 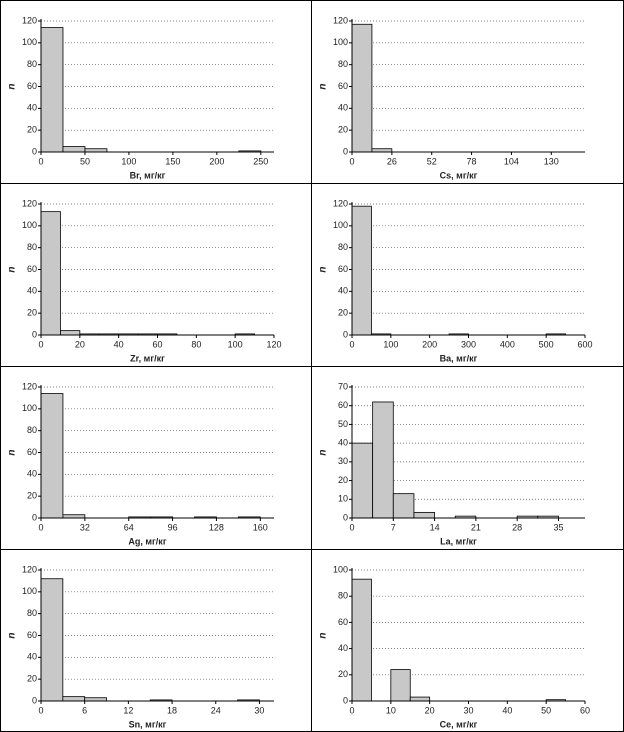 What do you see at coordinates (85, 527) in the screenshot?
I see `x-tick-label: 32` at bounding box center [85, 527].